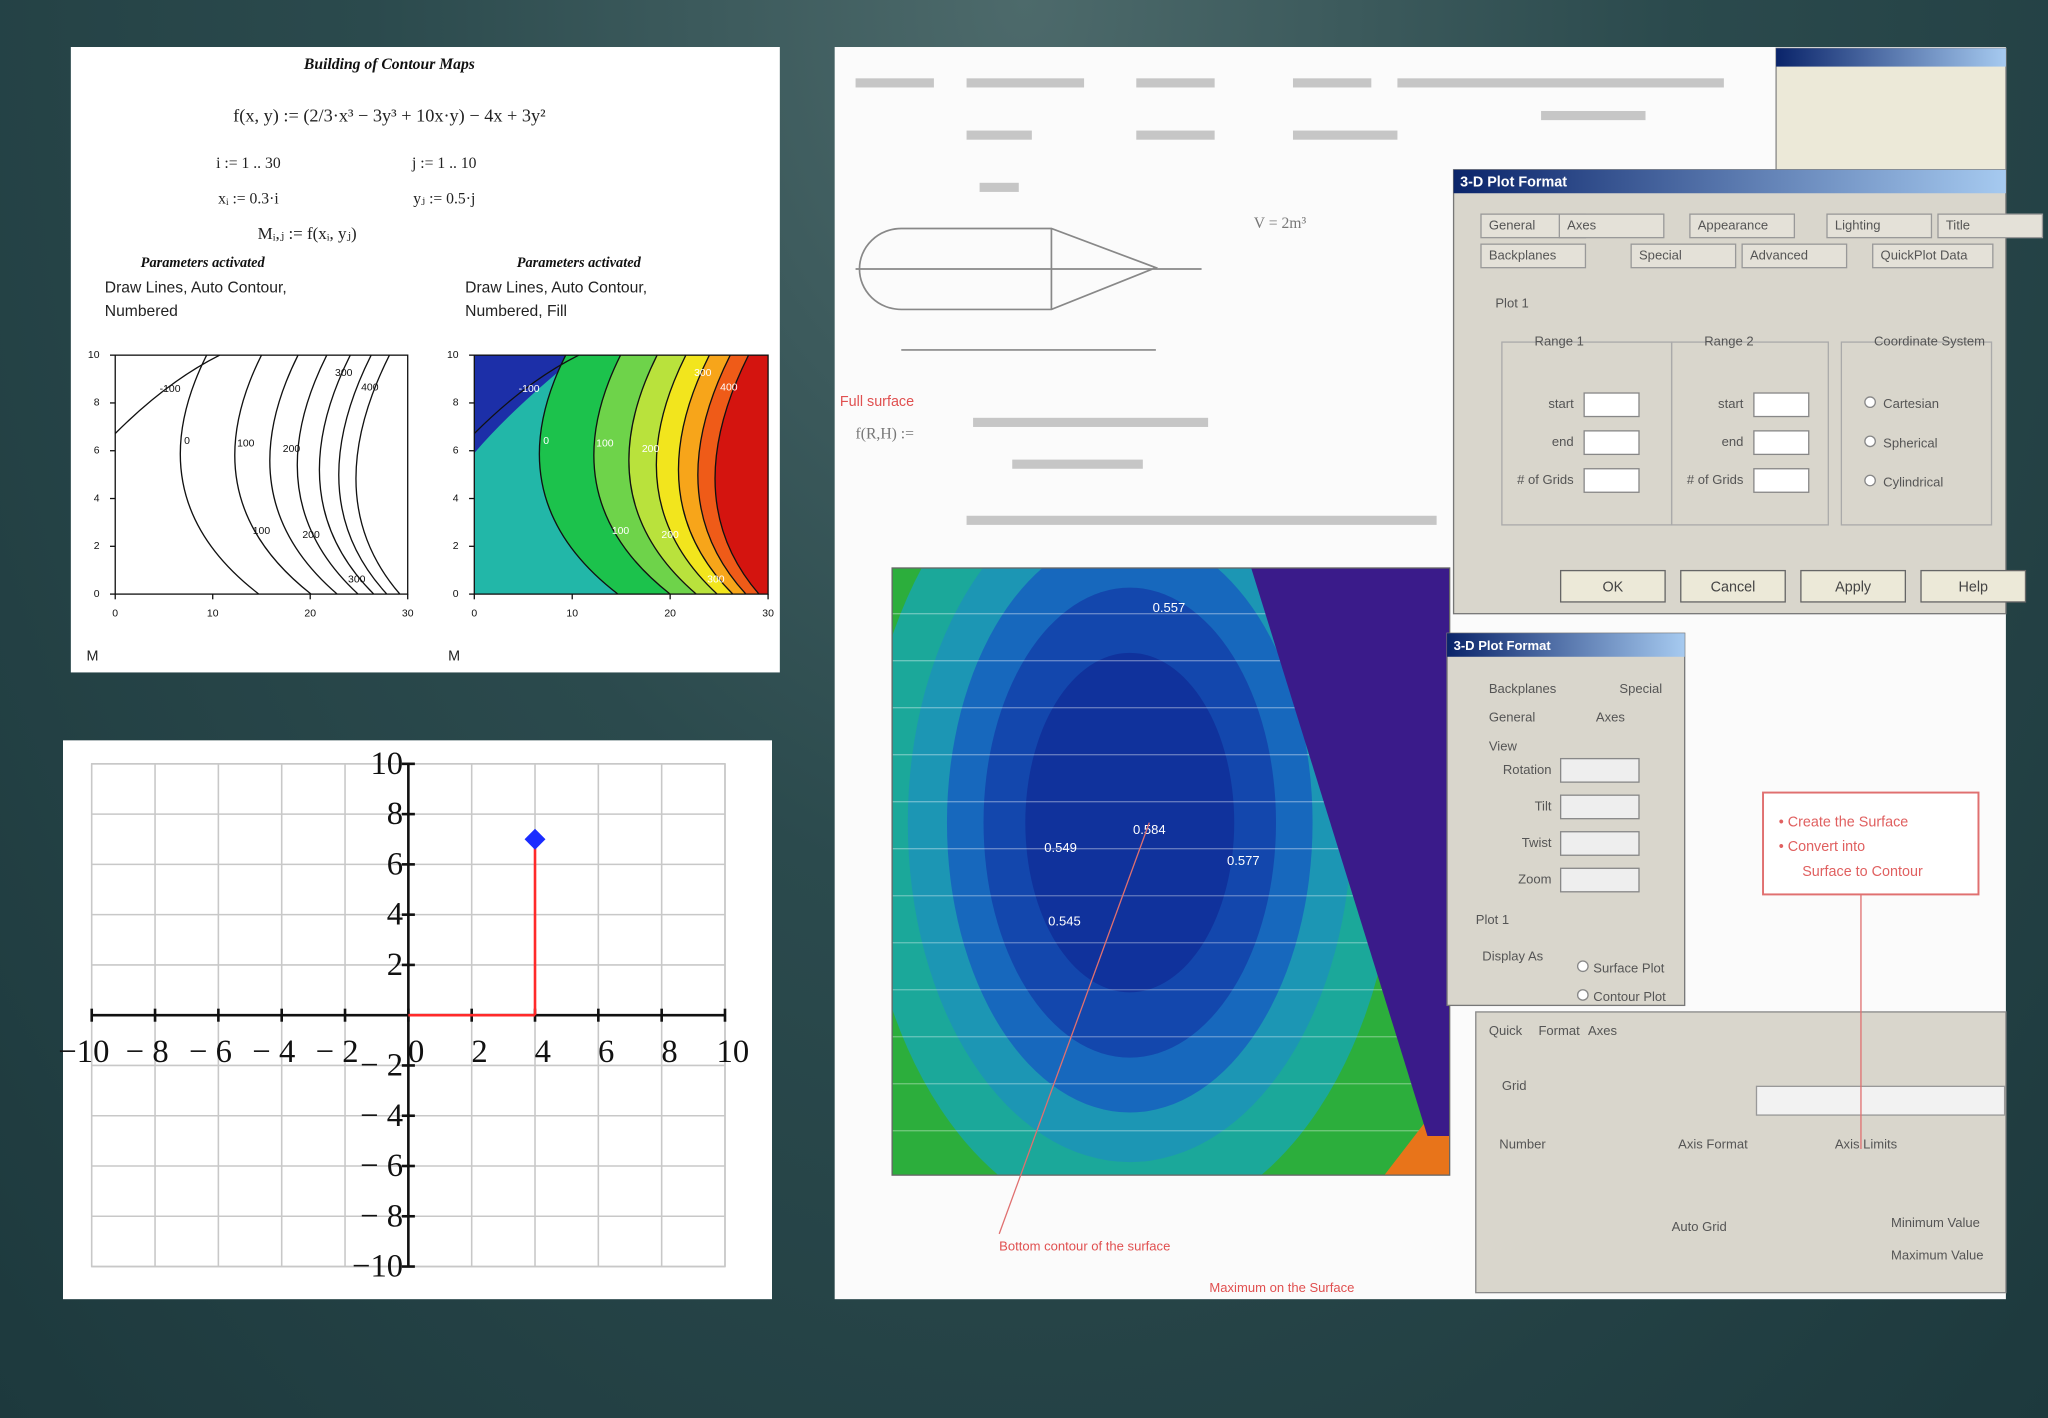  Describe the element at coordinates (1741, 1152) in the screenshot. I see `dialog-window` at that location.